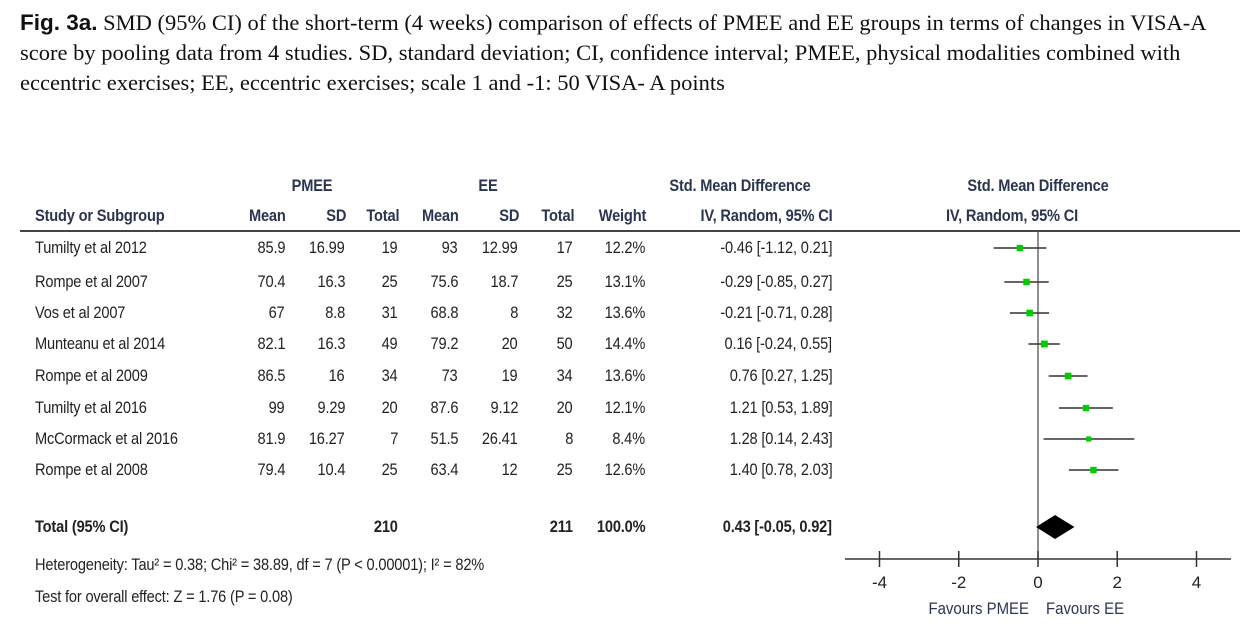 The image size is (1254, 642). What do you see at coordinates (565, 281) in the screenshot?
I see `cell-n2: 25` at bounding box center [565, 281].